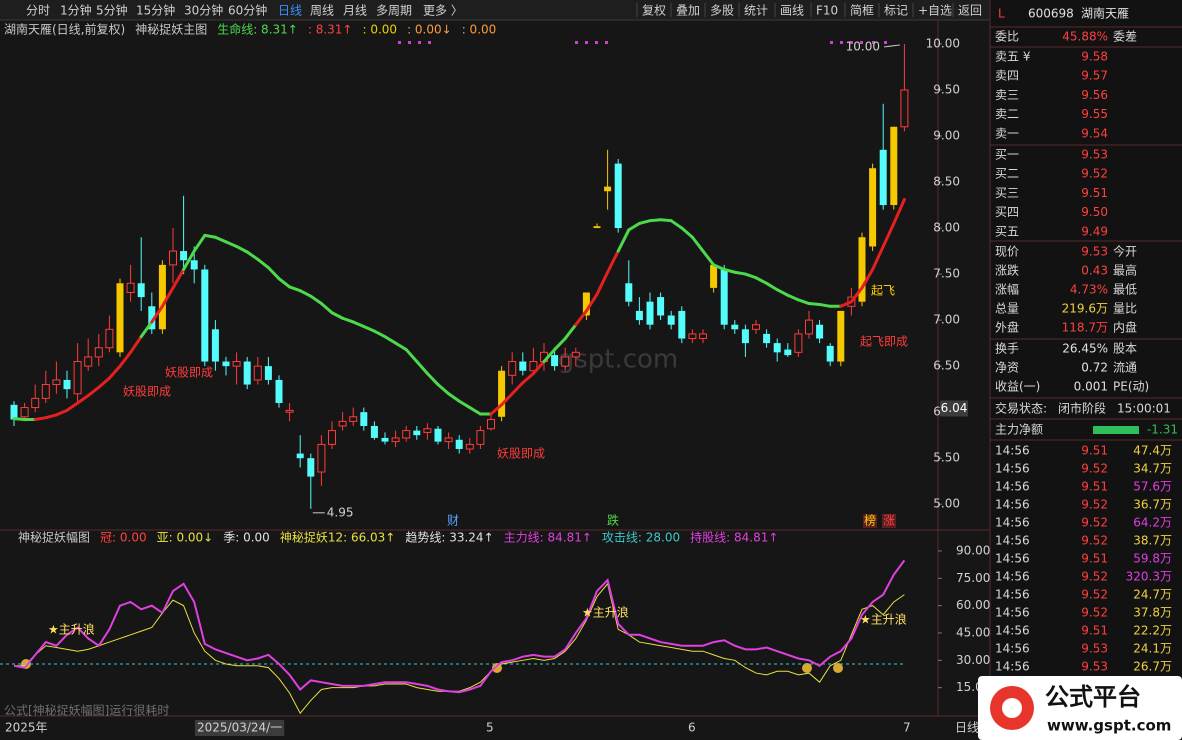 This screenshot has width=1182, height=740. Describe the element at coordinates (889, 521) in the screenshot. I see `event-box` at that location.